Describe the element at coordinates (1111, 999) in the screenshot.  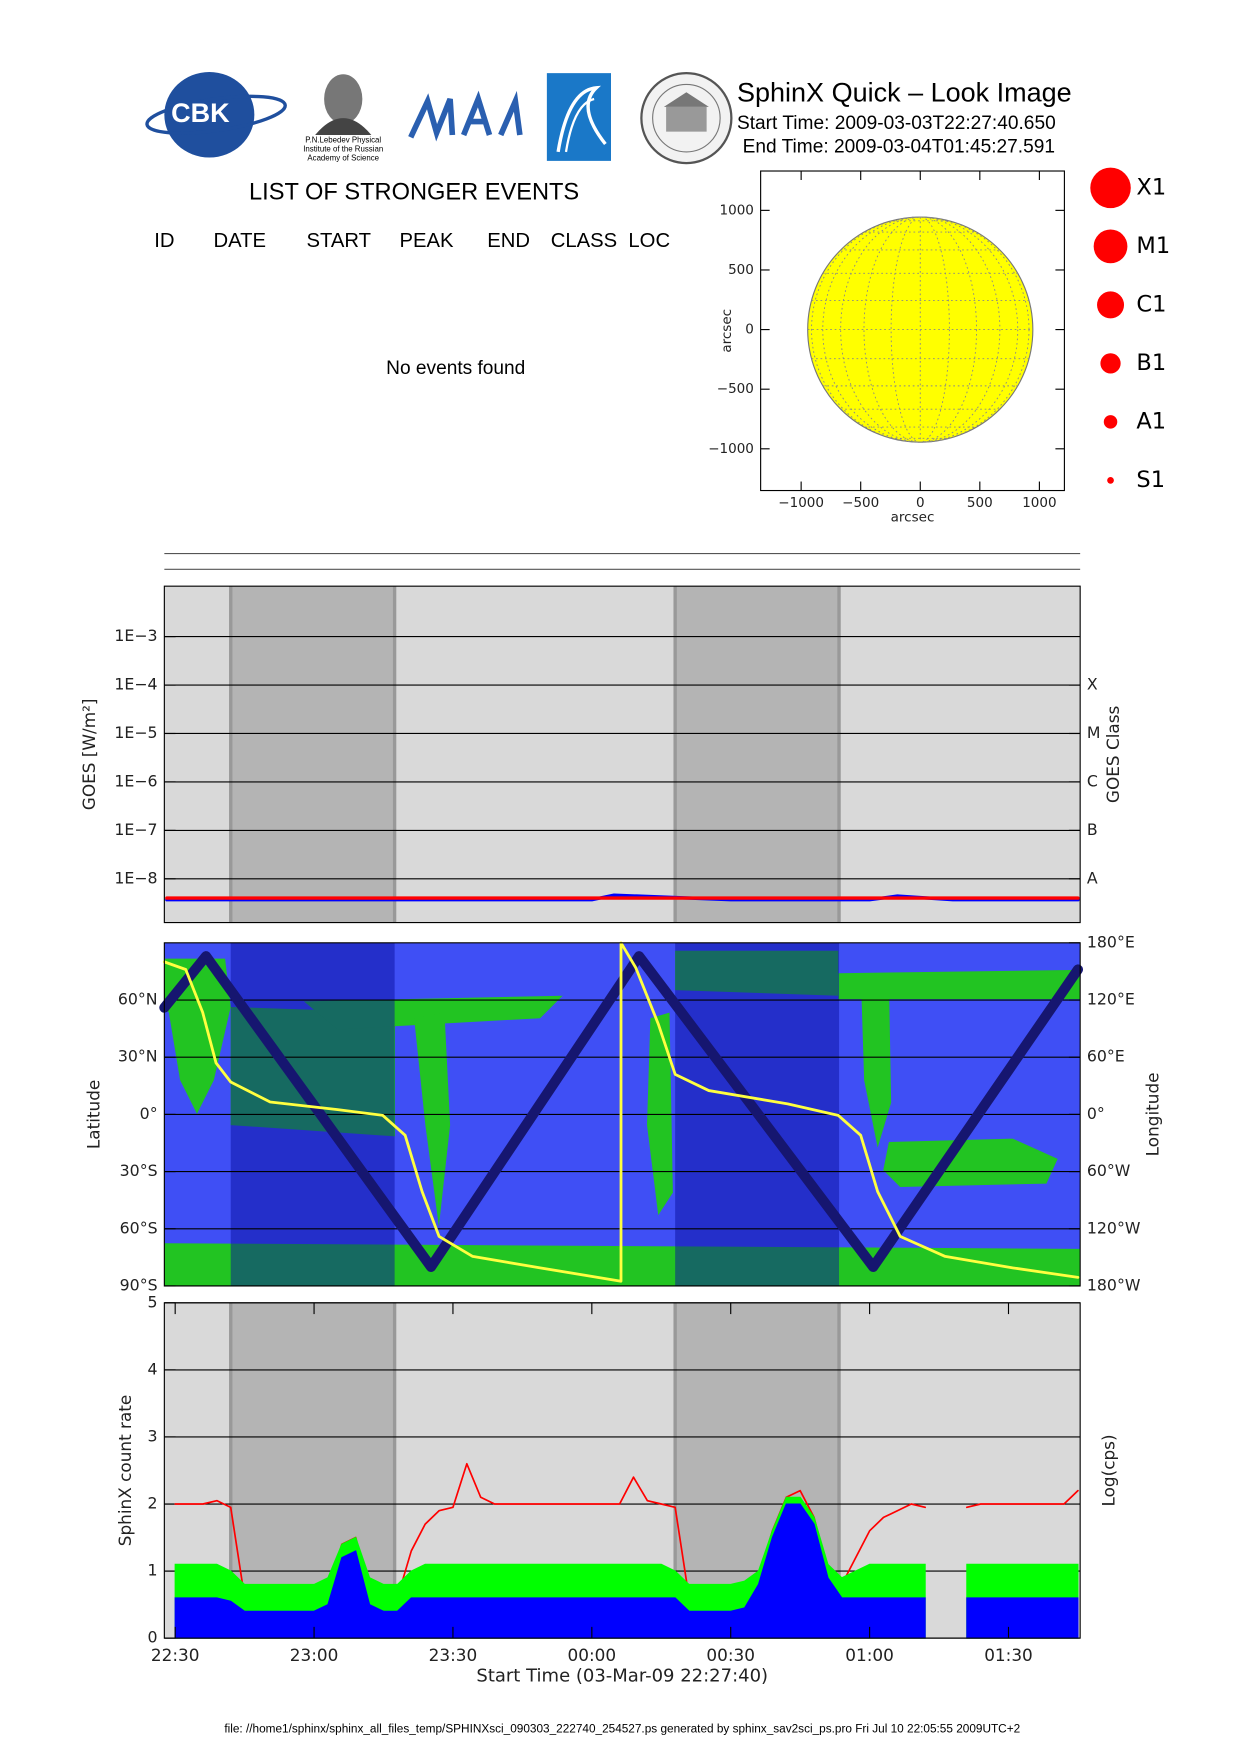
I see `y2-tick-label: 120°E` at that location.